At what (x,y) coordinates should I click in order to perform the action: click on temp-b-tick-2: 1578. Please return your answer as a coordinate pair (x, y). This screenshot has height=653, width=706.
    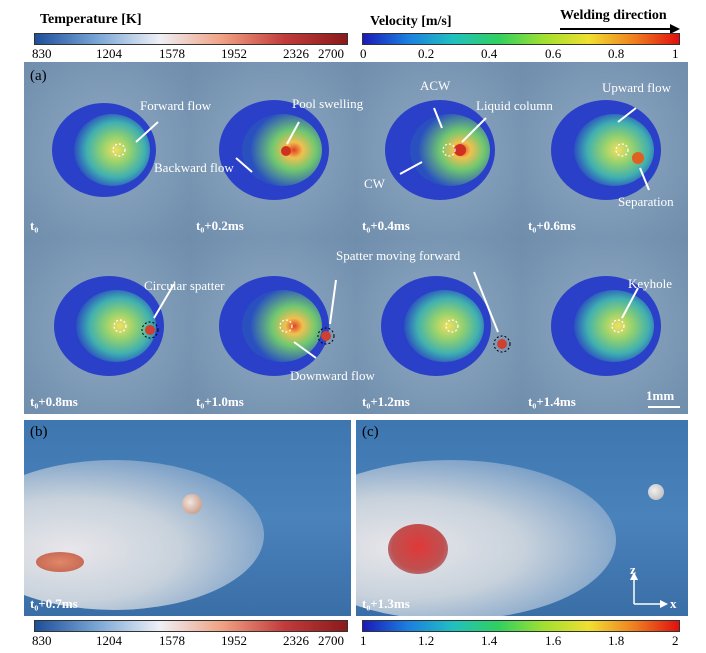
    Looking at the image, I should click on (172, 640).